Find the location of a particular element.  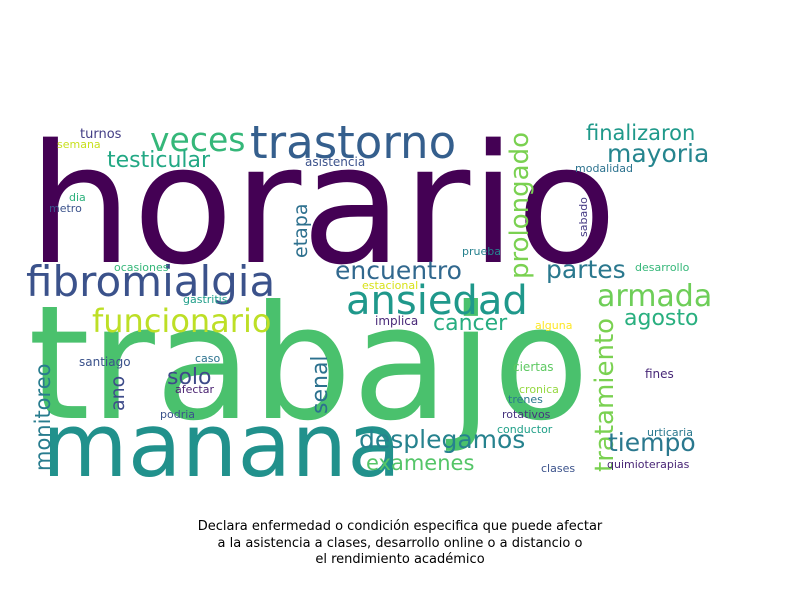

word-ano: ano is located at coordinates (118, 393).